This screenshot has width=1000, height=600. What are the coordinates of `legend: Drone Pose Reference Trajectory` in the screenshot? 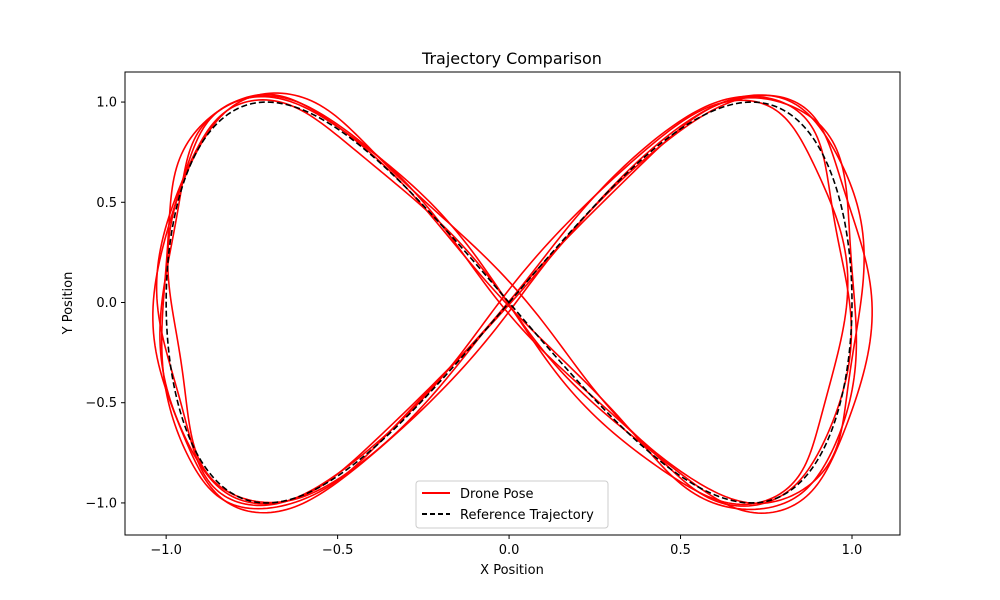 It's located at (512, 504).